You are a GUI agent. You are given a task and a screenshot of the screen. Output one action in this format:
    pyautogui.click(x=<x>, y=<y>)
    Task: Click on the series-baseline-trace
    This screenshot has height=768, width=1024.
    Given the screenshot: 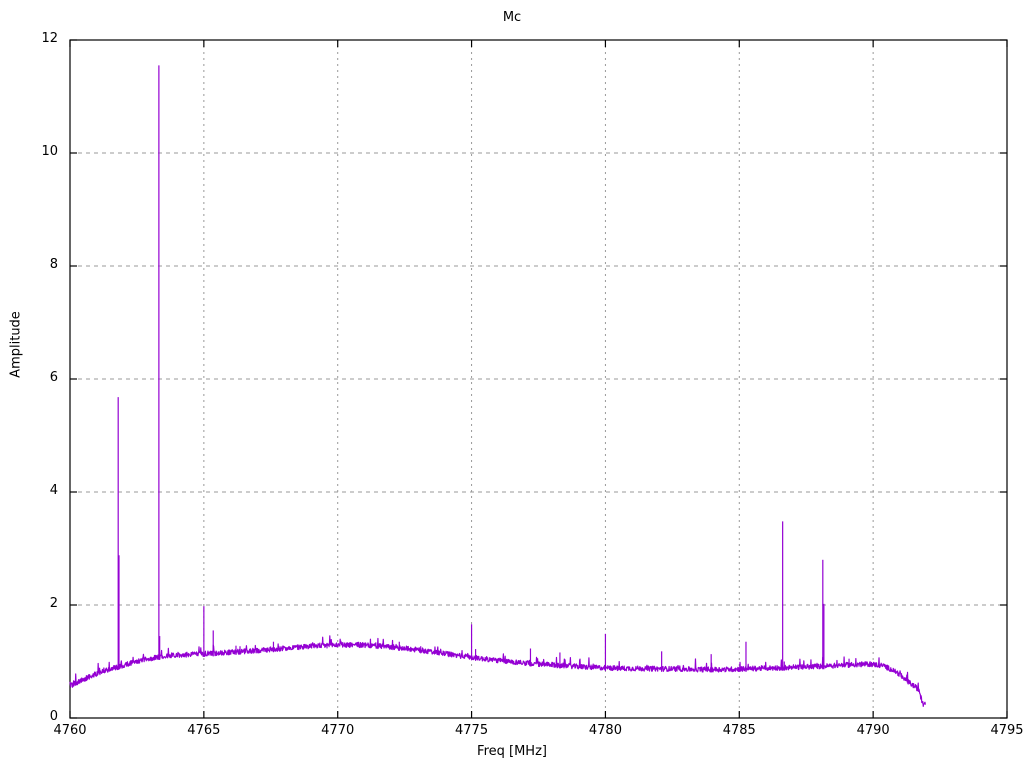 What is the action you would take?
    pyautogui.click(x=497, y=671)
    